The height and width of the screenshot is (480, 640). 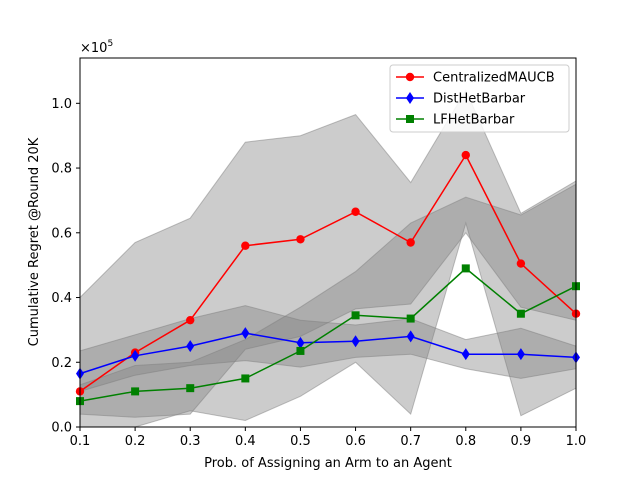 I want to click on x-axis-ticks: 0.1 0.2 0.3 0.4 0.5 0.6 0.7 0.8 0.9 1.0, so click(x=328, y=438).